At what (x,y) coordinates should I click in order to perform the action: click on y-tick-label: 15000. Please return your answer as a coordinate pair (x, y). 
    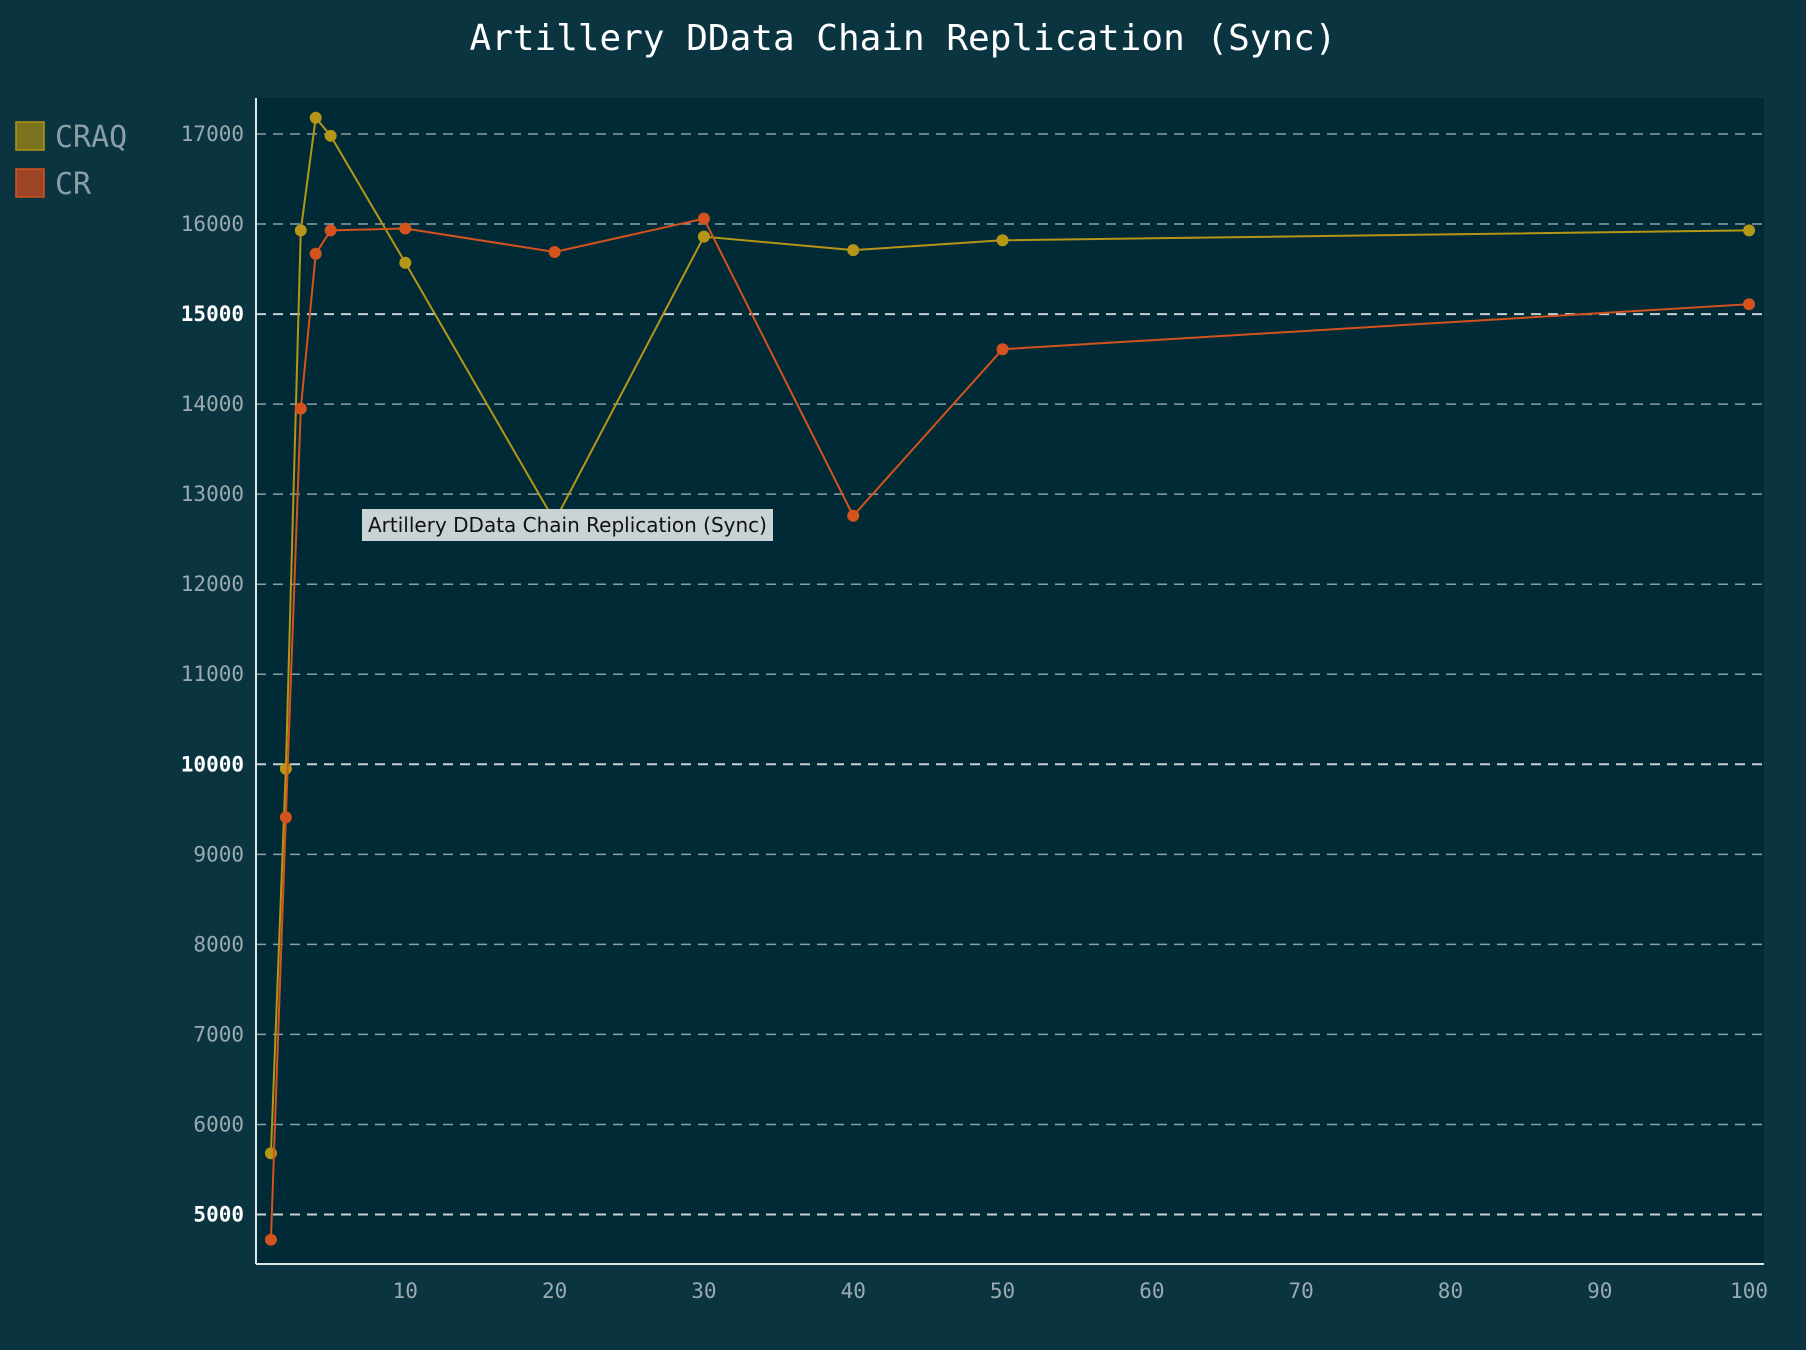
    Looking at the image, I should click on (212, 314).